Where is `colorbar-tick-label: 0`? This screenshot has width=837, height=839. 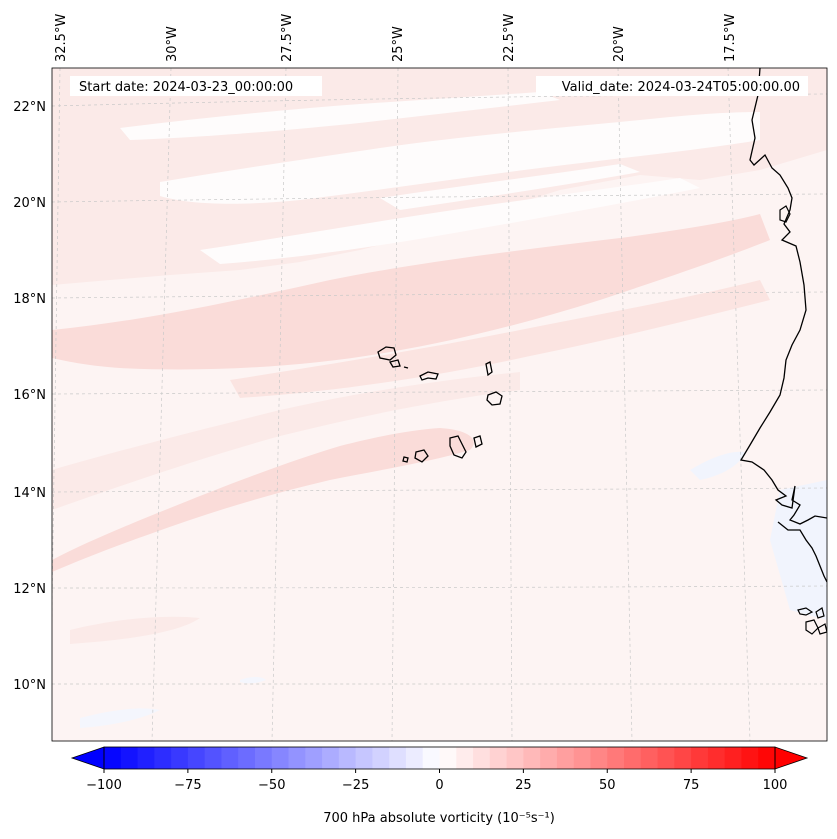
colorbar-tick-label: 0 is located at coordinates (439, 785).